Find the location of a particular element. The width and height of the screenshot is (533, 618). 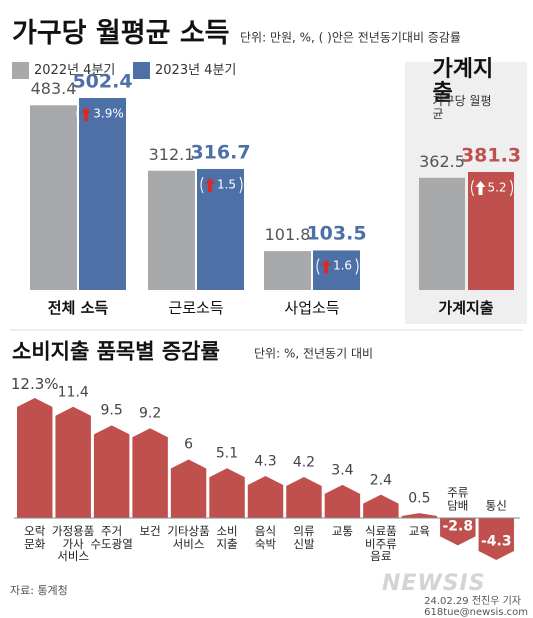

category-label: 식료품 비주류 음료 is located at coordinates (381, 544).